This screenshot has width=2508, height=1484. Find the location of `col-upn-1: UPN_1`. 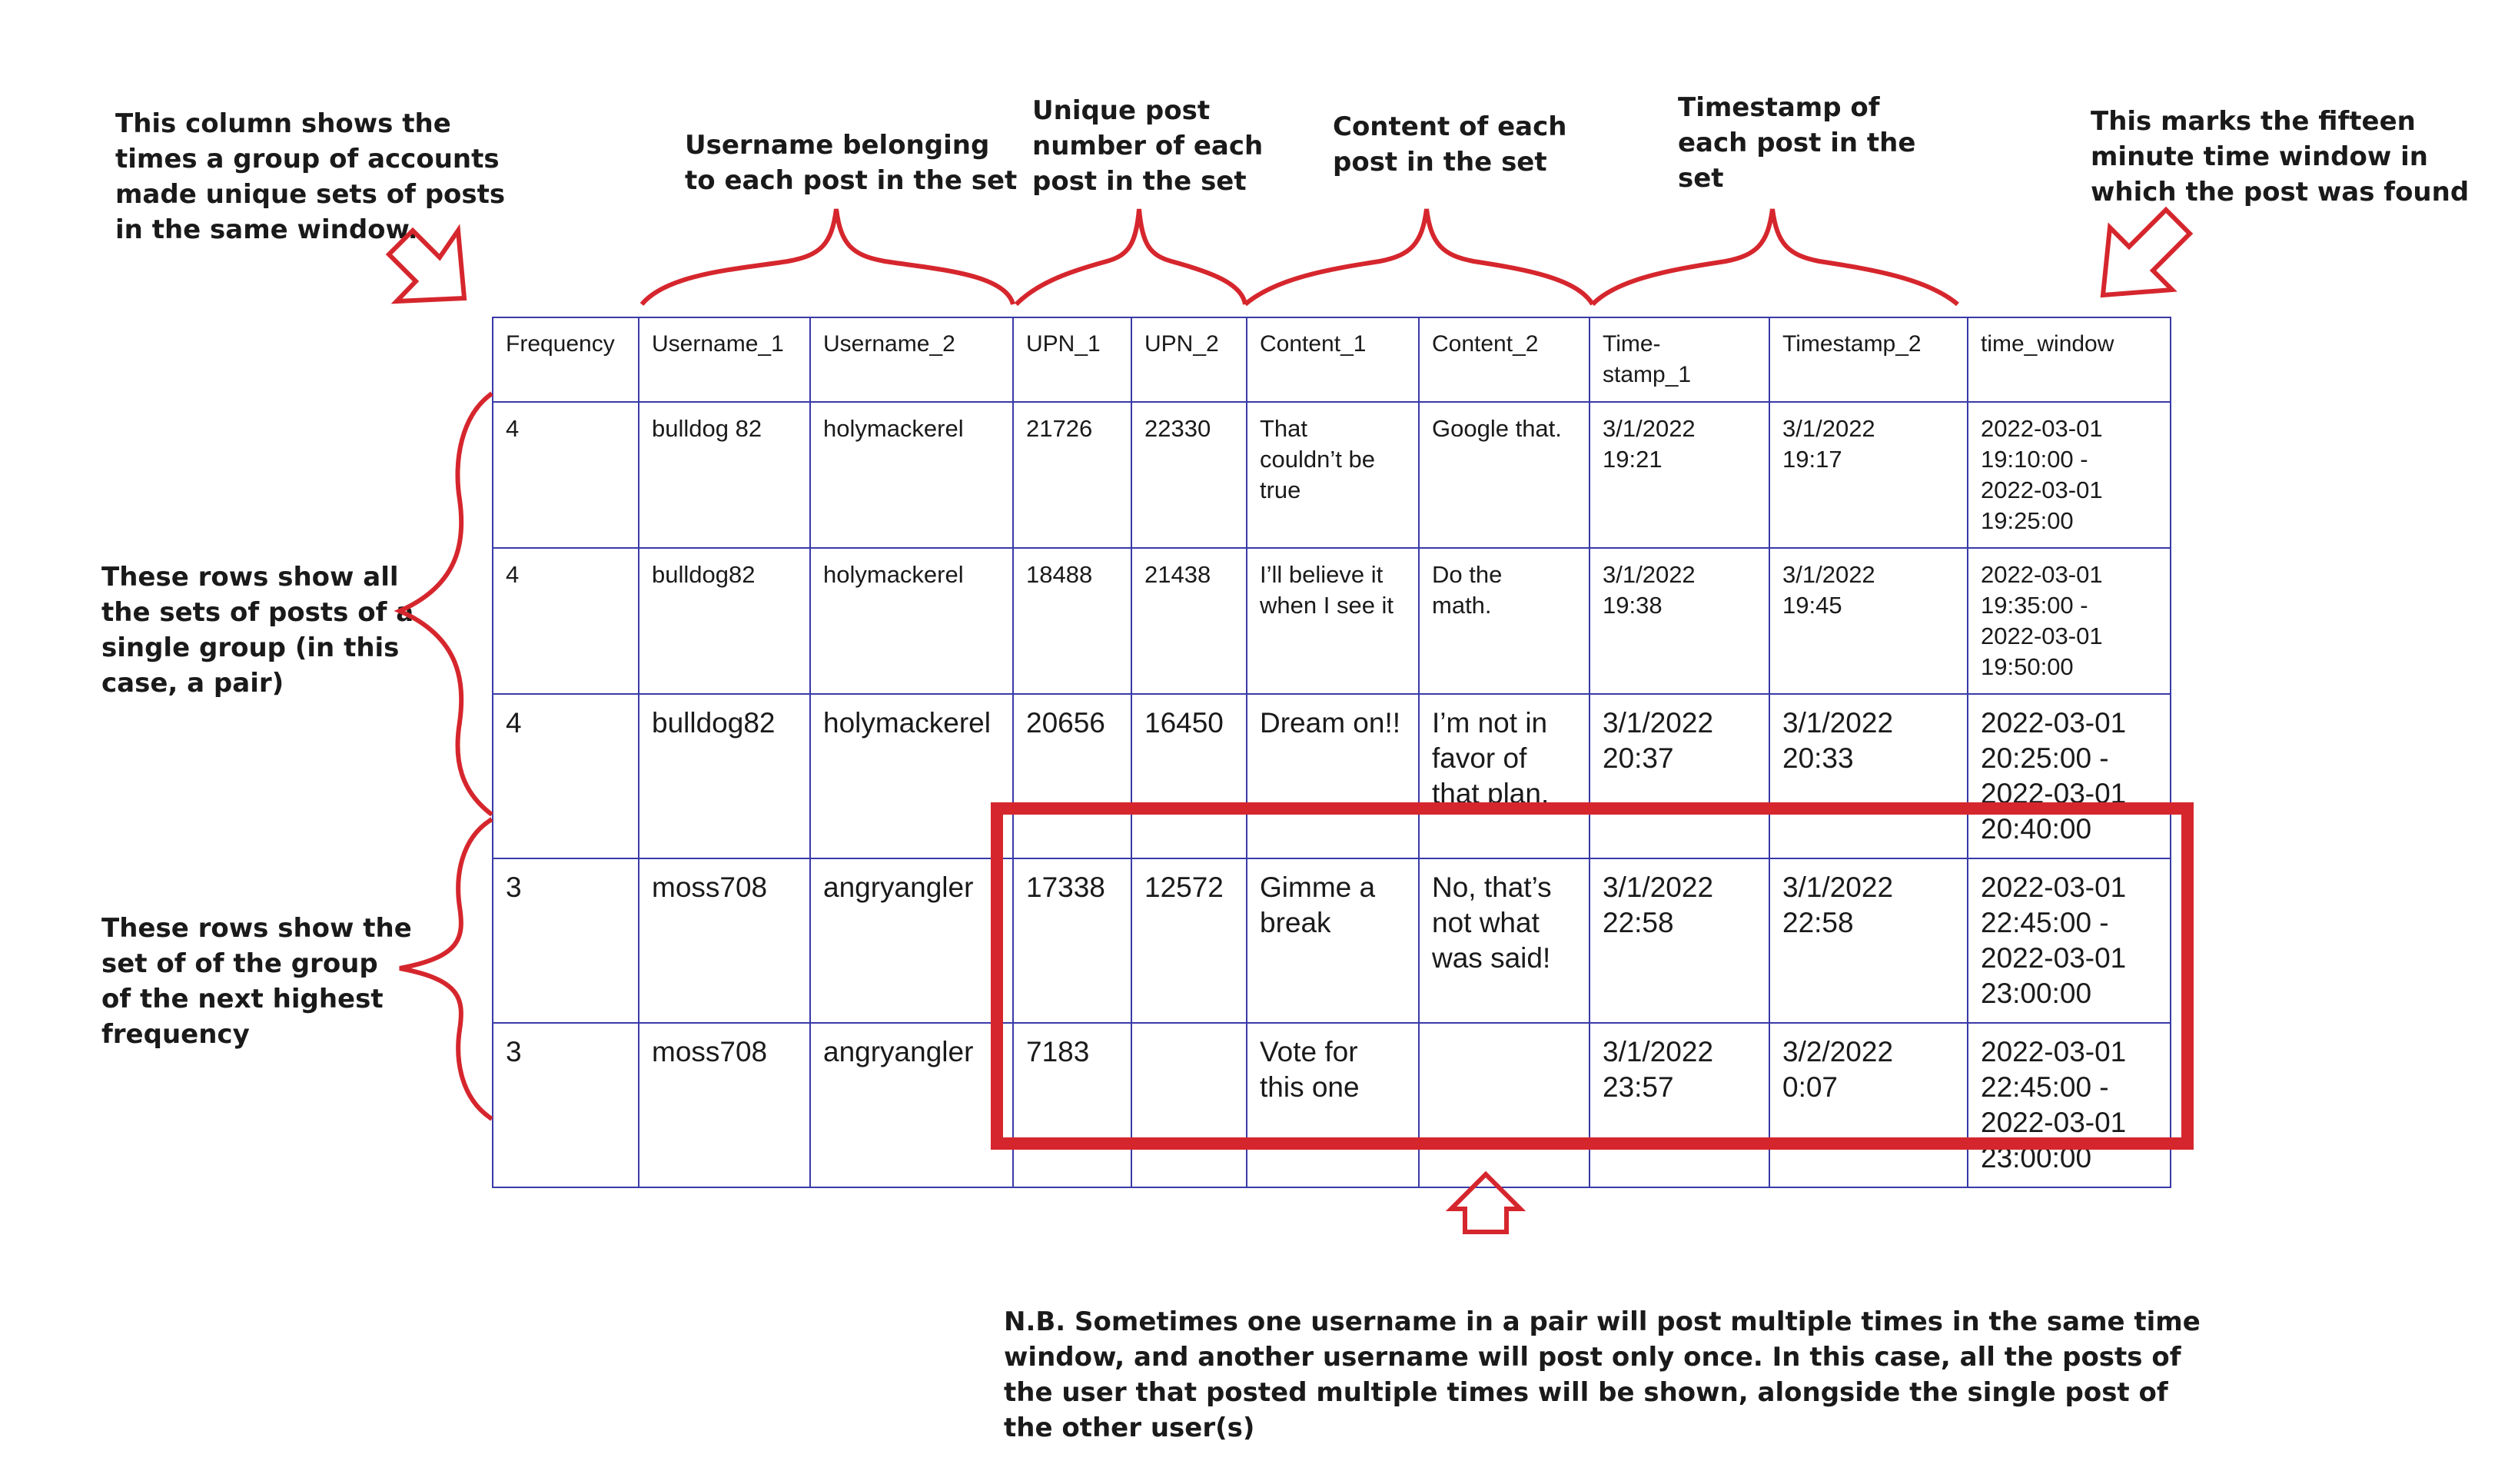

col-upn-1: UPN_1 is located at coordinates (1072, 360).